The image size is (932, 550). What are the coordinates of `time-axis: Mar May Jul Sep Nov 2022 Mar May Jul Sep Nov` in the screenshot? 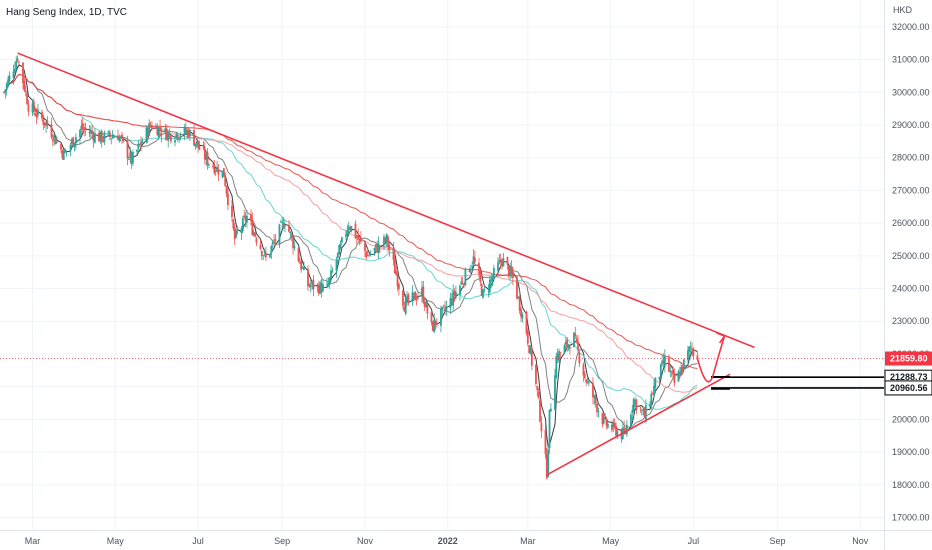 It's located at (466, 538).